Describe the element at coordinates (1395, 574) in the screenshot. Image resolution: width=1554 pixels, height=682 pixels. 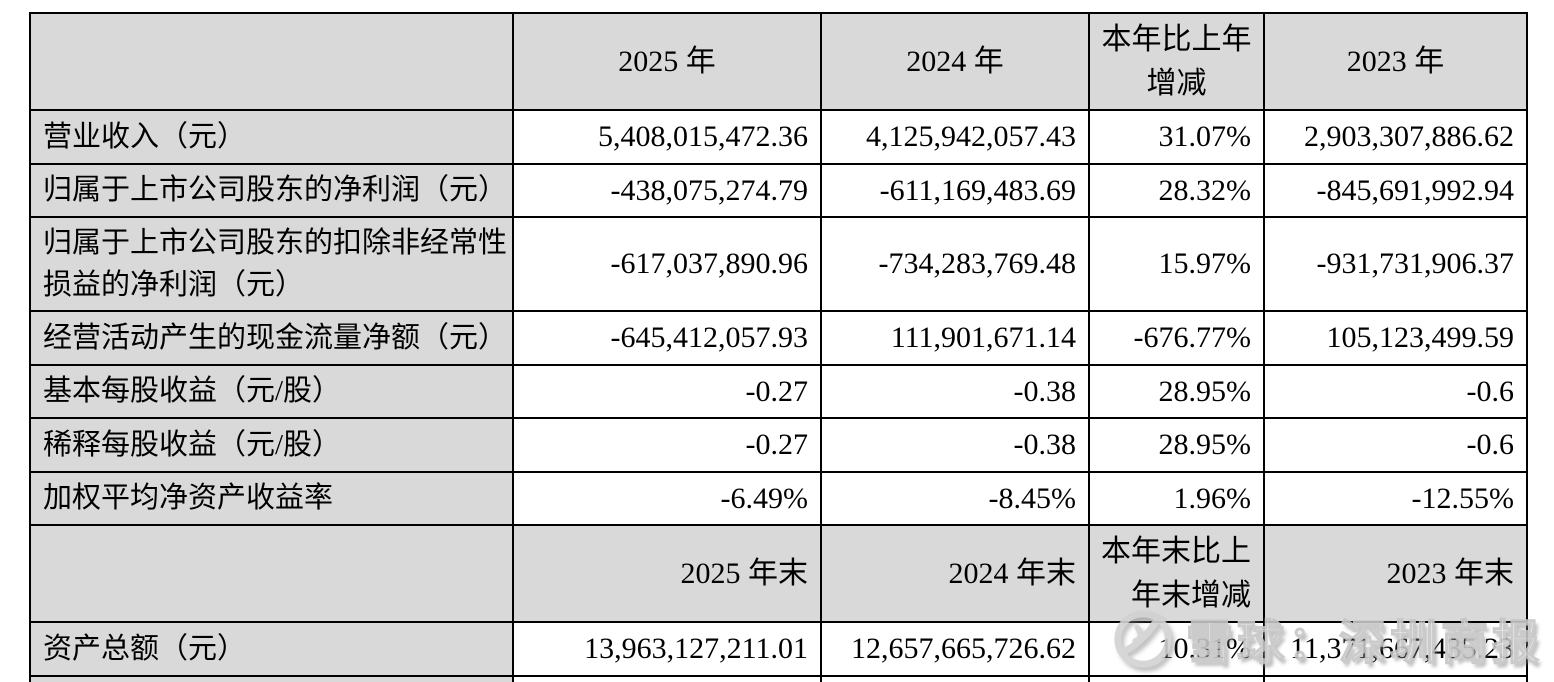
I see `header-2023-end: 2023 年末` at that location.